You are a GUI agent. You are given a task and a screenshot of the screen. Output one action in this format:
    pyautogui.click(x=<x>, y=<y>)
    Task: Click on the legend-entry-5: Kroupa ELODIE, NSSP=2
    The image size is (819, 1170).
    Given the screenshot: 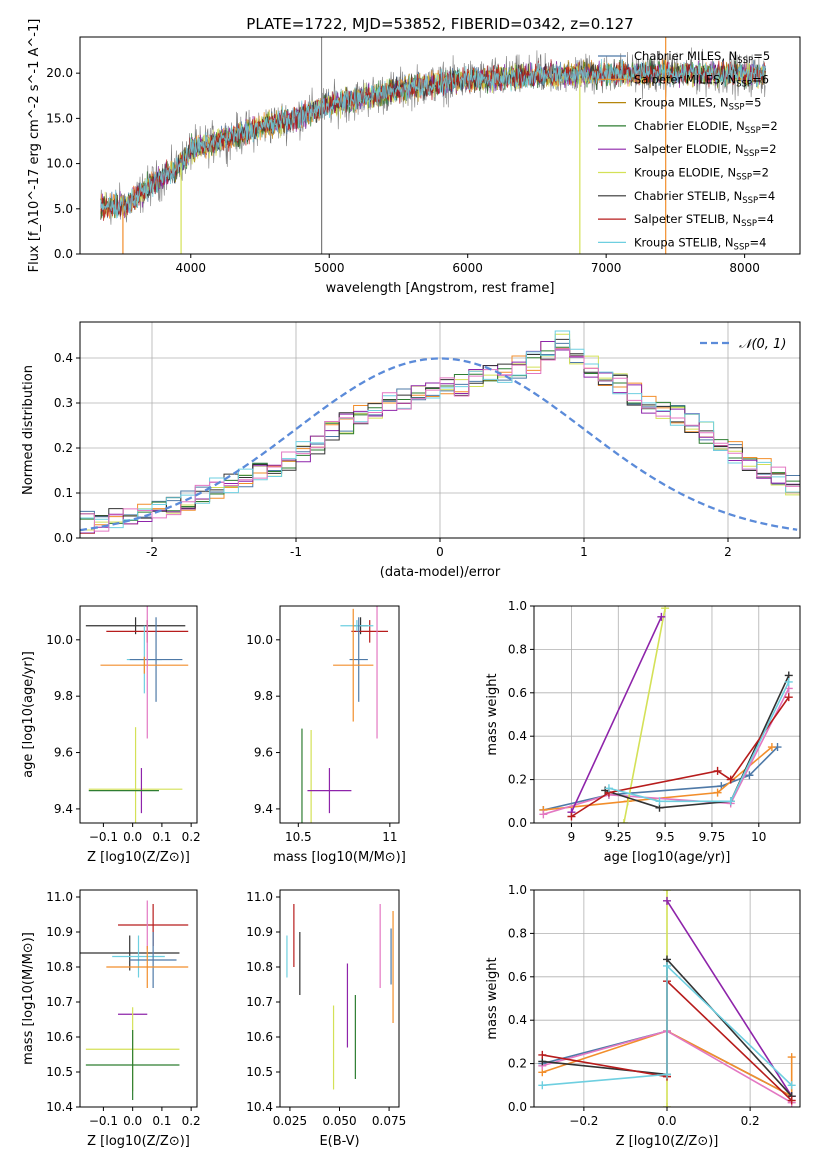 What is the action you would take?
    pyautogui.click(x=701, y=174)
    